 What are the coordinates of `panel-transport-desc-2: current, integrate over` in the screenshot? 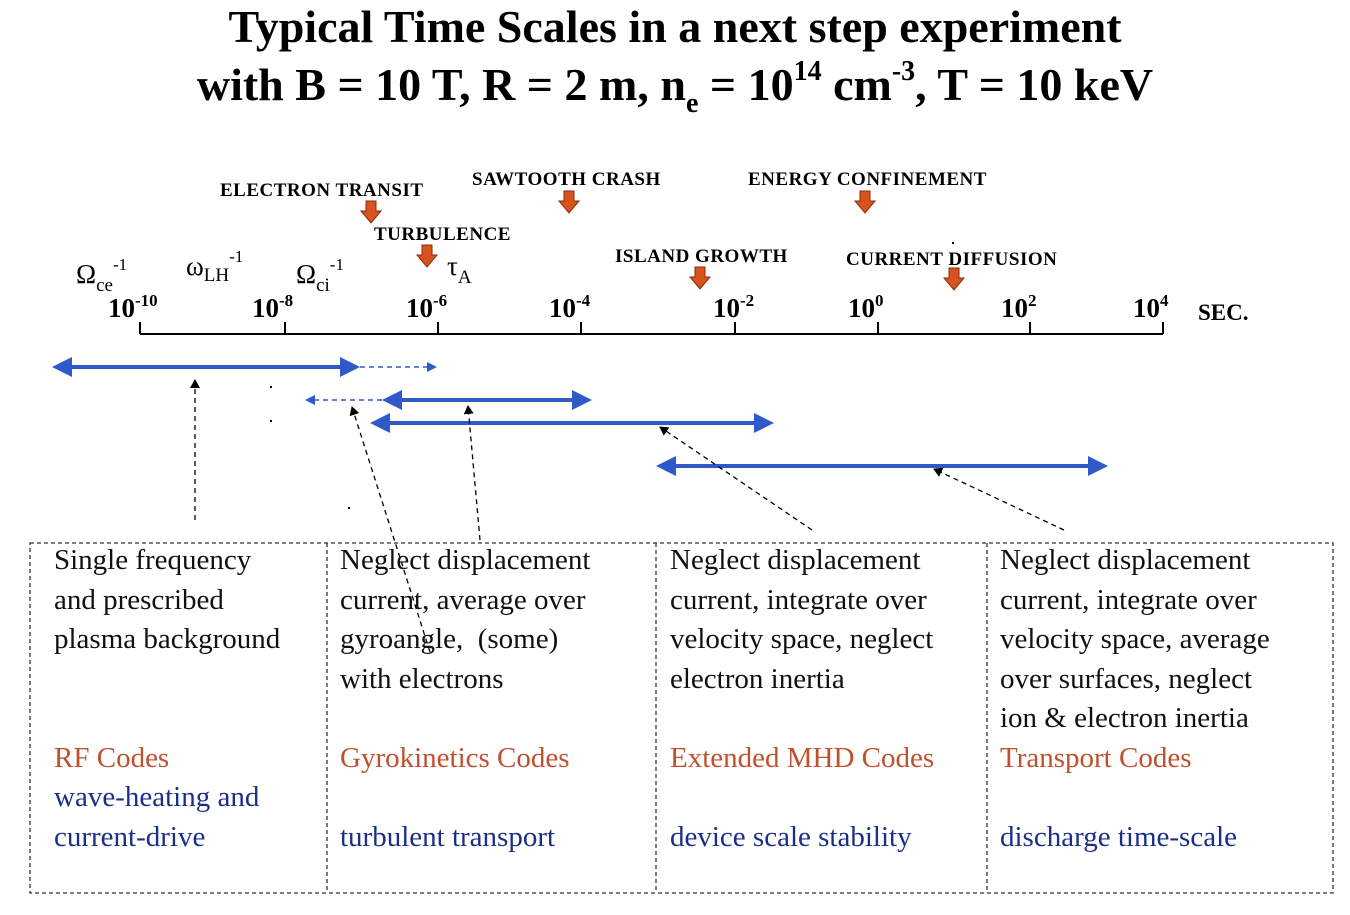 It's located at (1128, 599).